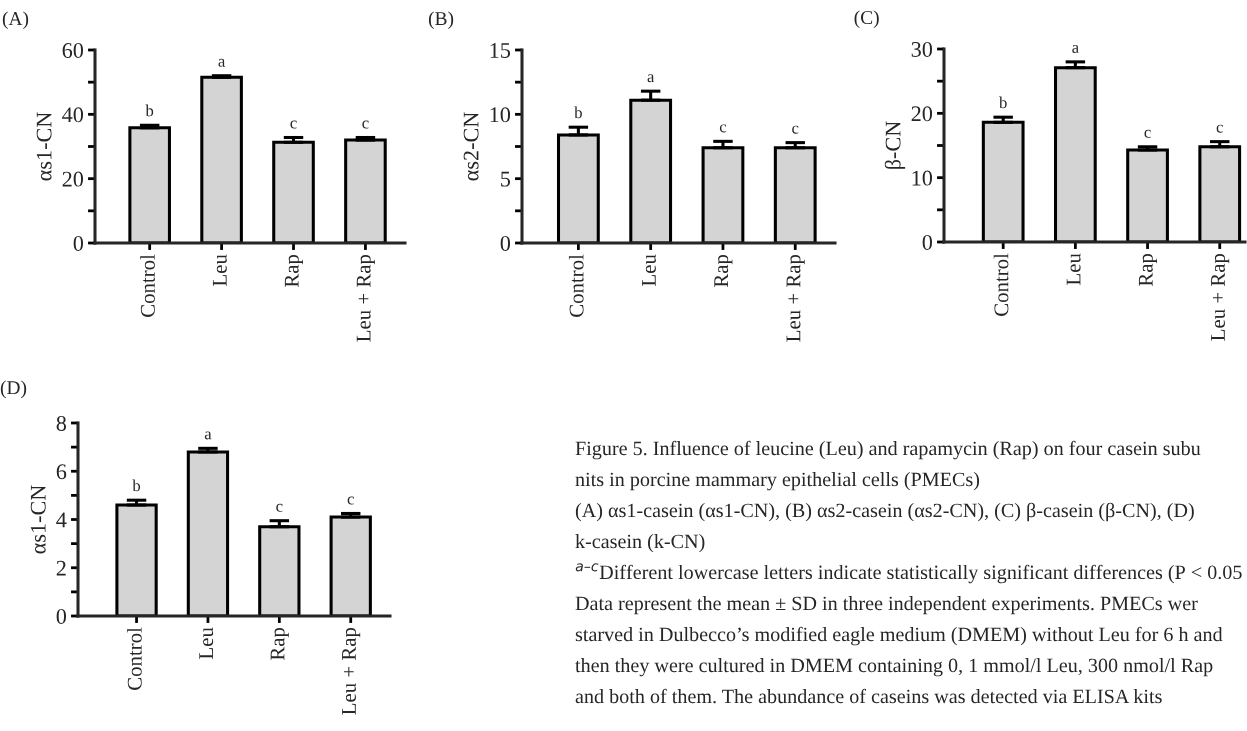 This screenshot has height=731, width=1247. Describe the element at coordinates (895, 145) in the screenshot. I see `y-axis-title: β-CN` at that location.